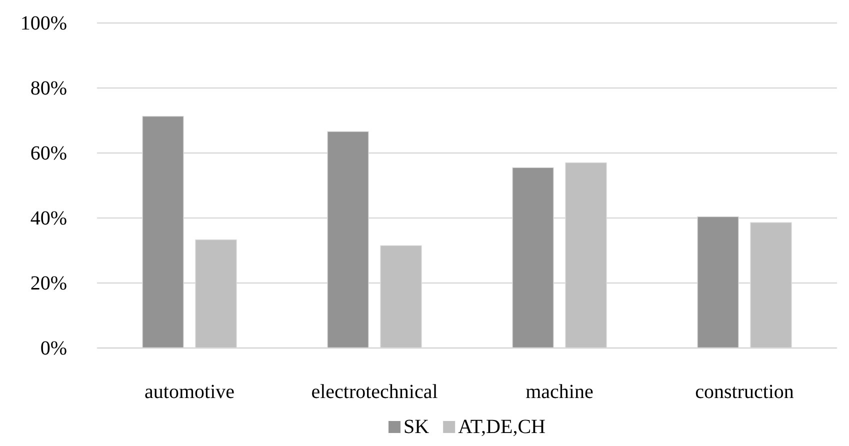 Image resolution: width=849 pixels, height=446 pixels. I want to click on y-tick-label: 80%, so click(48, 88).